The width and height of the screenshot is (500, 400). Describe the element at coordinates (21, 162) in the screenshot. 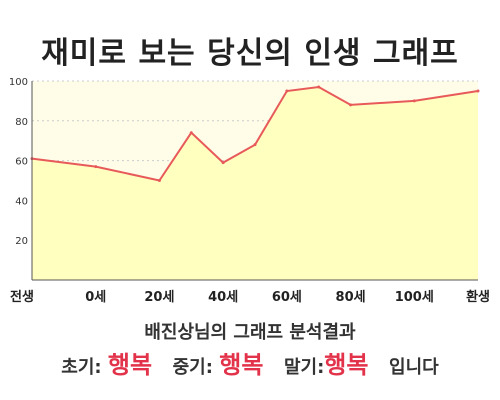

I see `y-tick-label: 60` at that location.